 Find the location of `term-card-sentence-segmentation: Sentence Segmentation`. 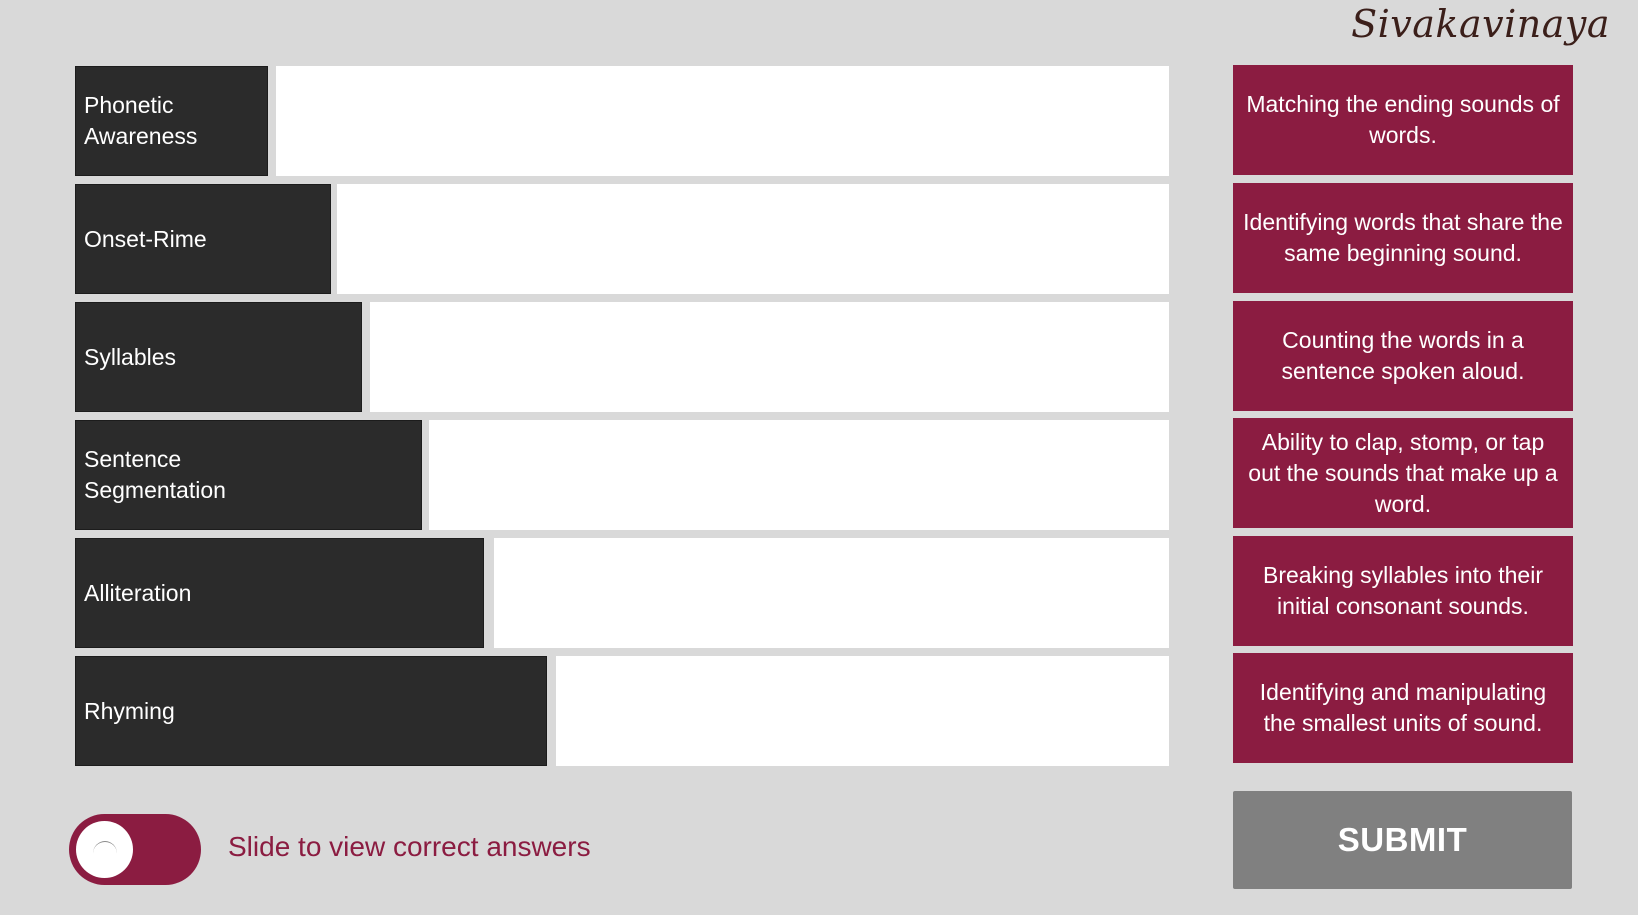

term-card-sentence-segmentation: Sentence Segmentation is located at coordinates (248, 475).